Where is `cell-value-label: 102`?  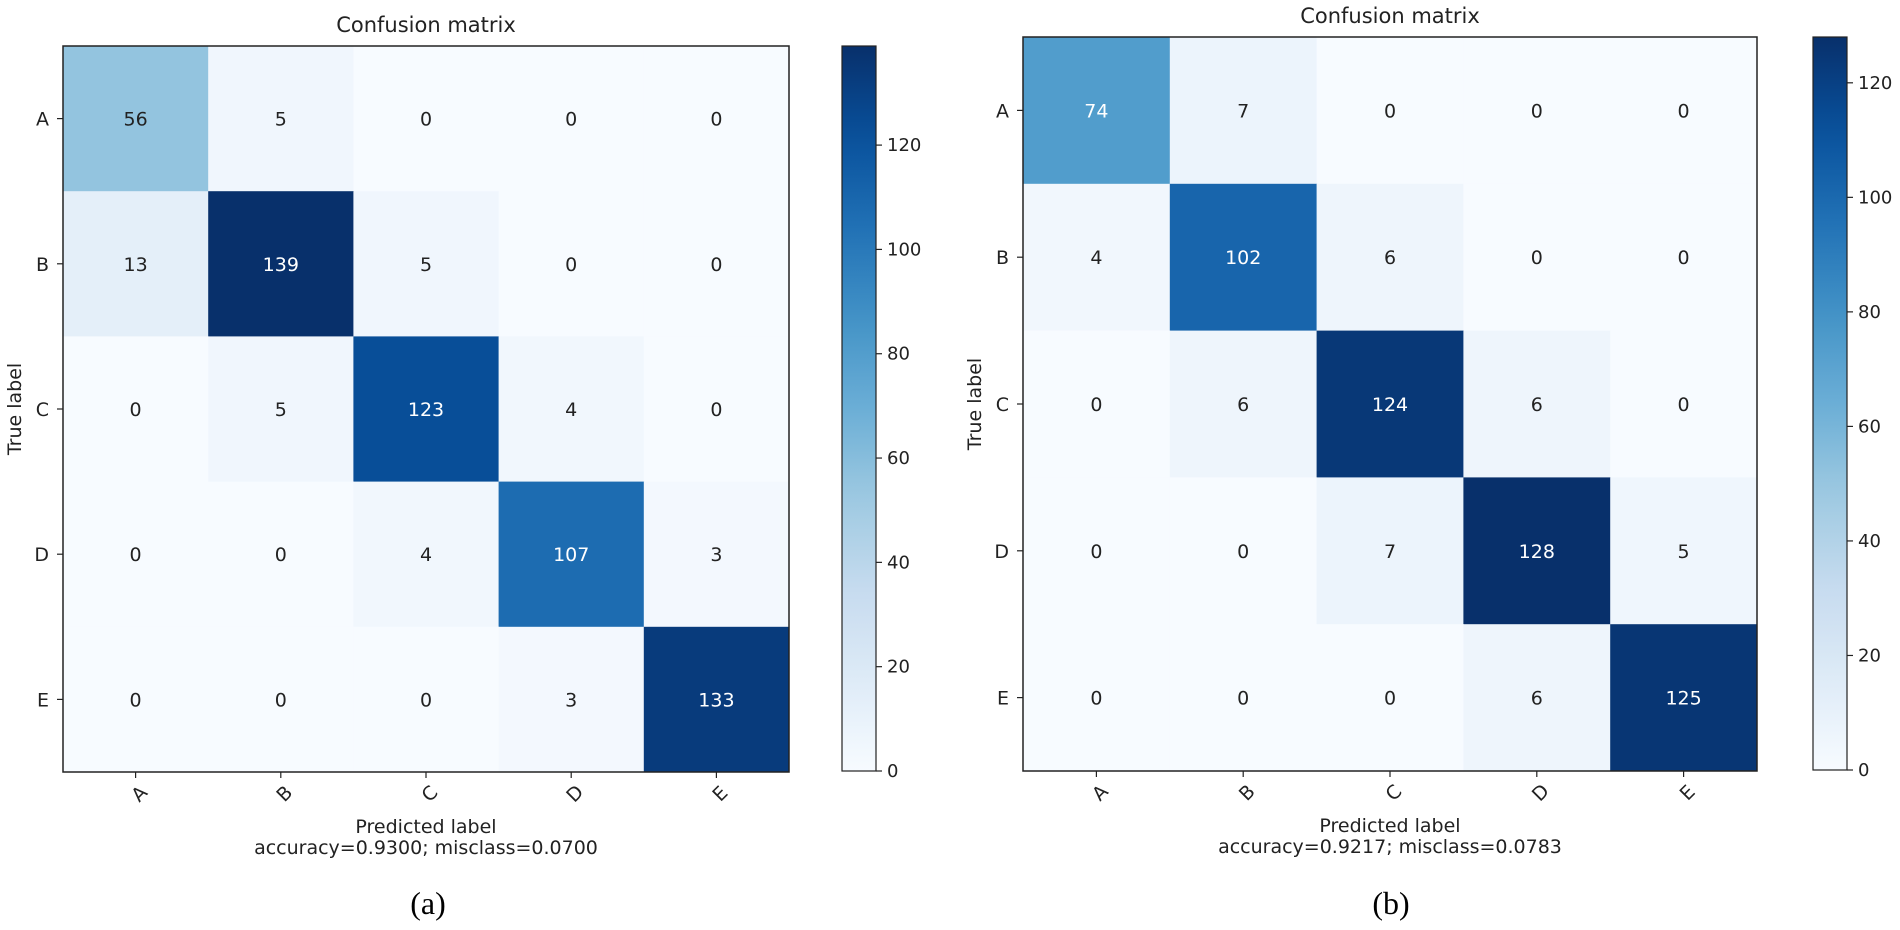
cell-value-label: 102 is located at coordinates (1243, 258).